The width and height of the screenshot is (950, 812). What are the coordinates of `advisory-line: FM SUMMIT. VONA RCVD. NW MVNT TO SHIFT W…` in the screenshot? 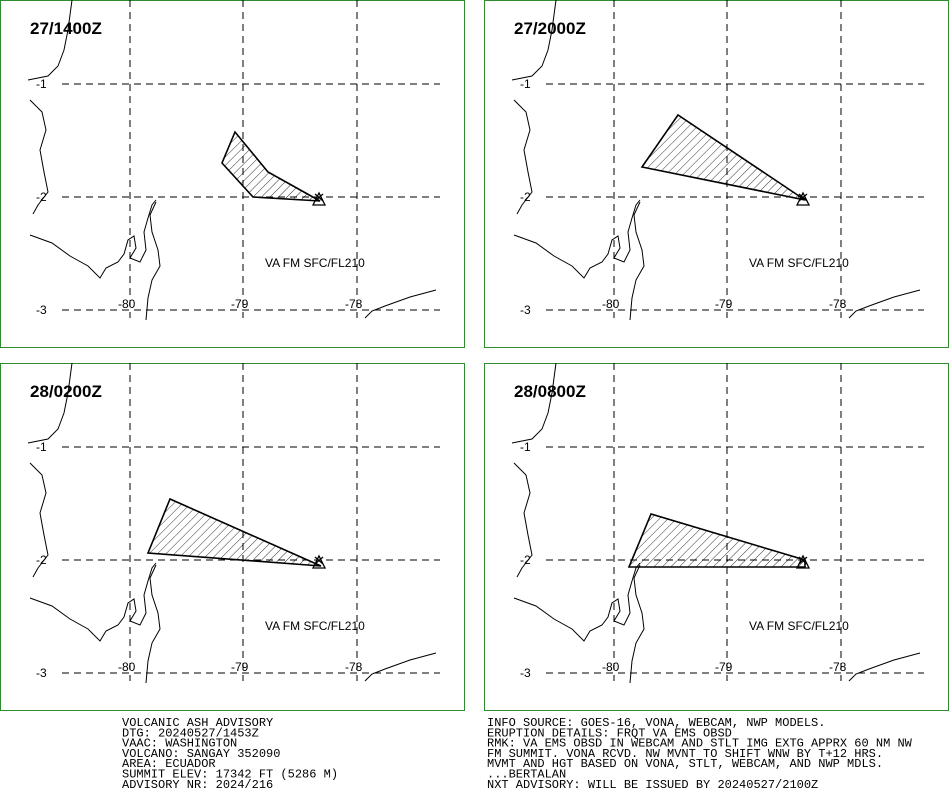 It's located at (685, 754).